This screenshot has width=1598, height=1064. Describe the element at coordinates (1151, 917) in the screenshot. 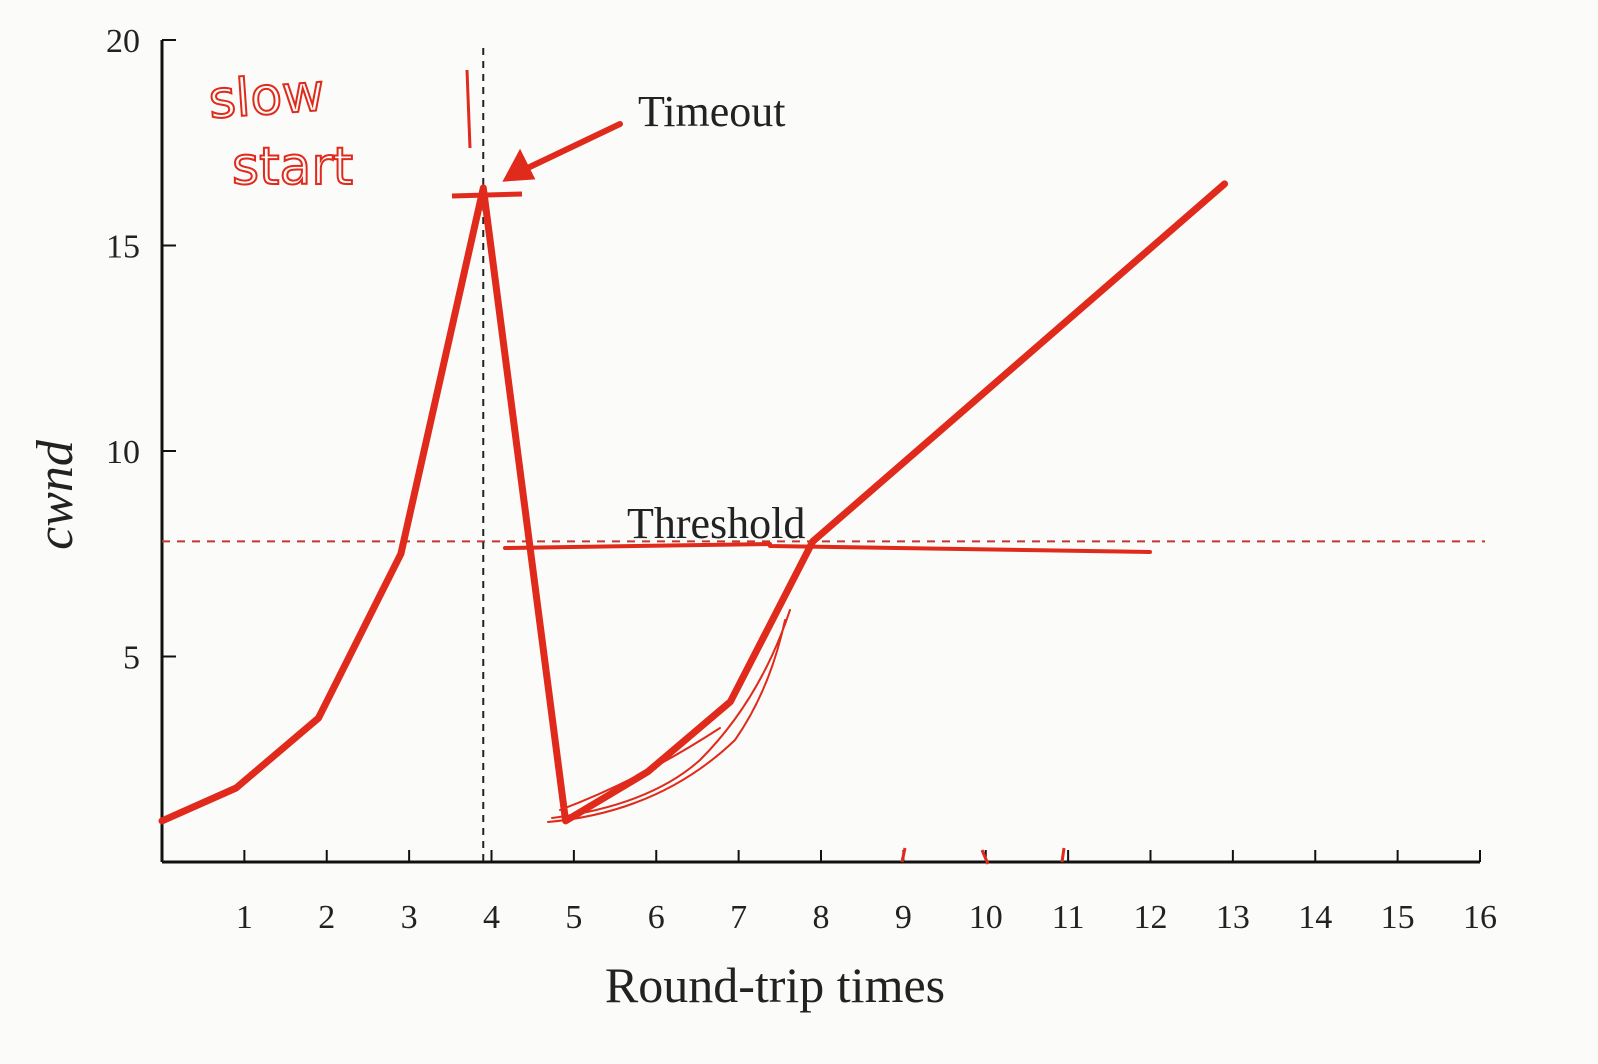

I see `x-tick-label: 12` at that location.